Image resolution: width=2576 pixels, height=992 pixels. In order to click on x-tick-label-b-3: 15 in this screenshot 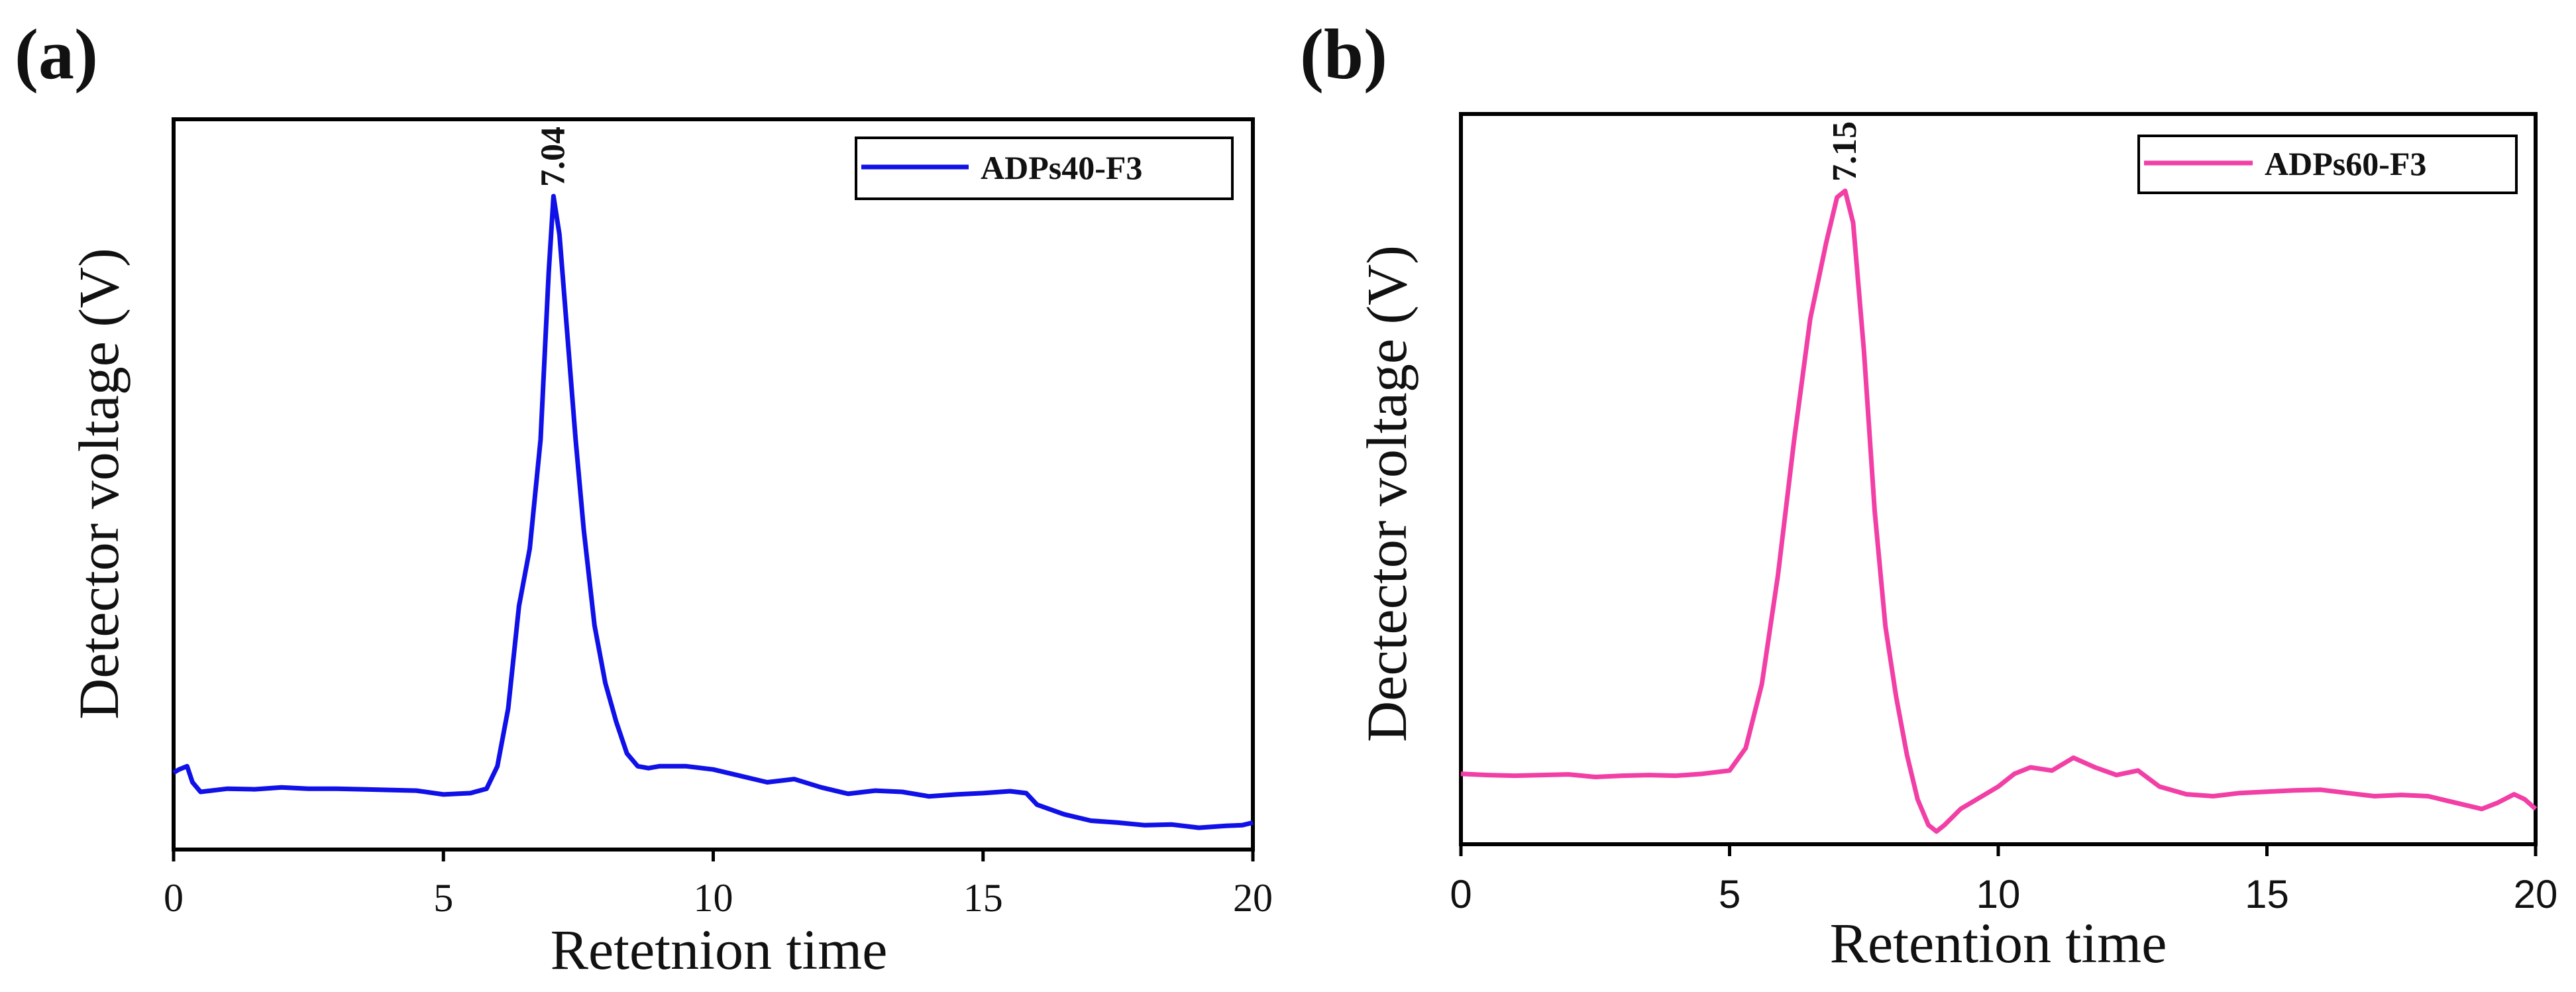, I will do `click(2267, 894)`.